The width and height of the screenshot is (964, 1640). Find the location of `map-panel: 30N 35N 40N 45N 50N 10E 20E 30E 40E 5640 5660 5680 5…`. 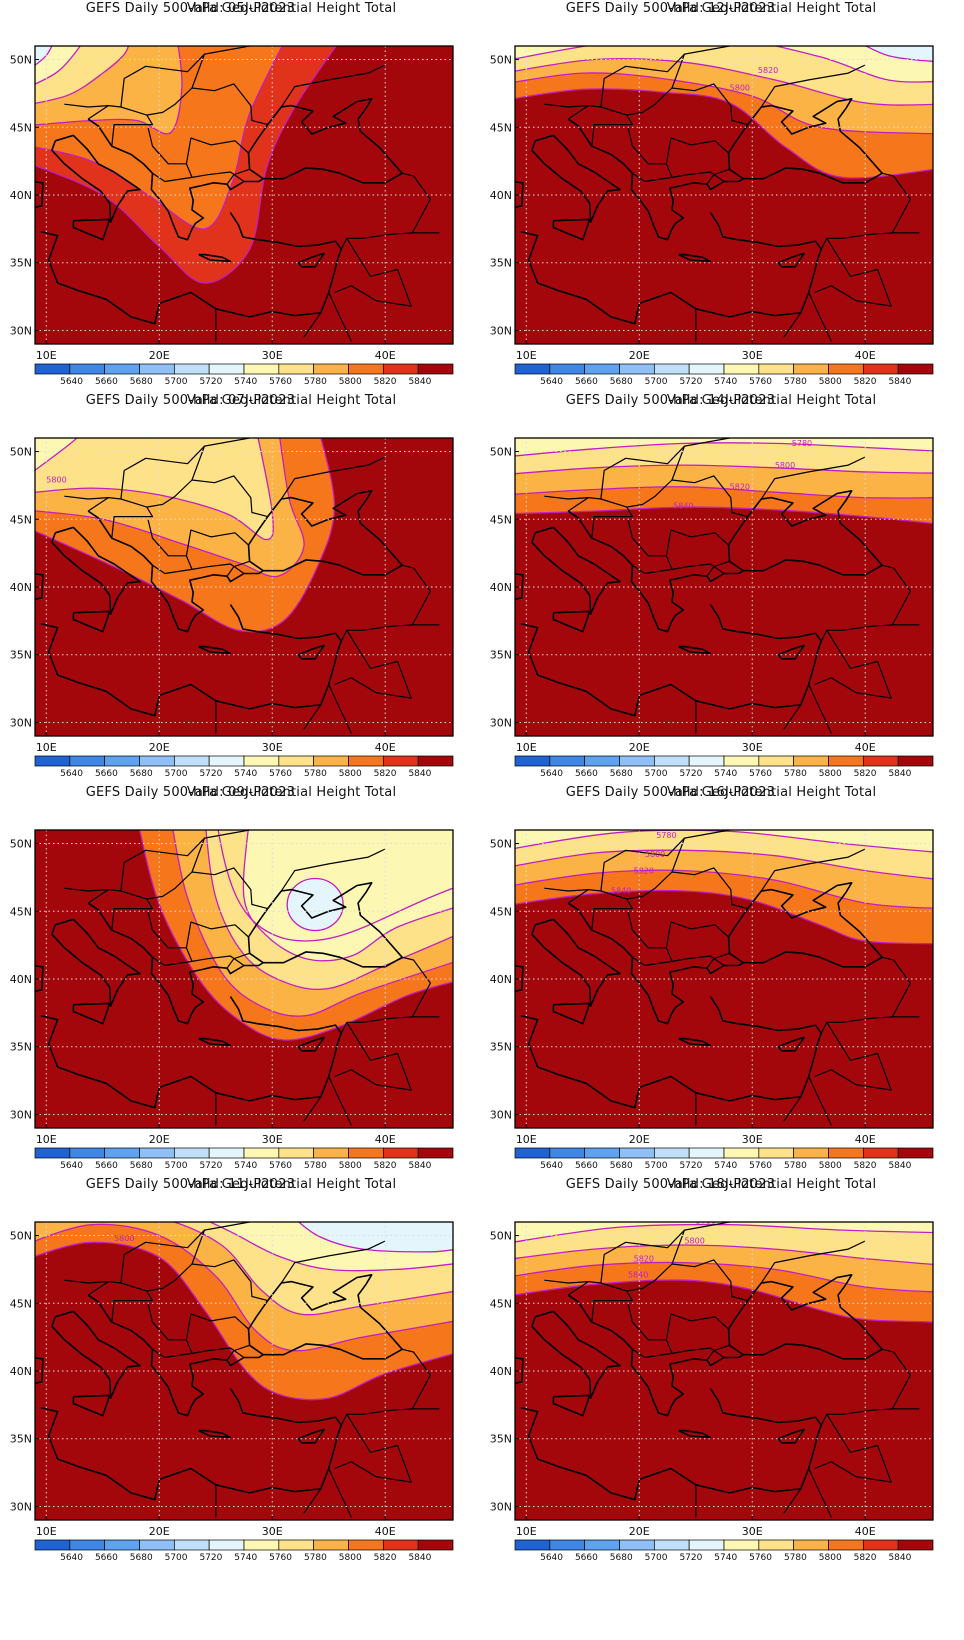

map-panel: 30N 35N 40N 45N 50N 10E 20E 30E 40E 5640 5660 5680 5… is located at coordinates (241, 205).